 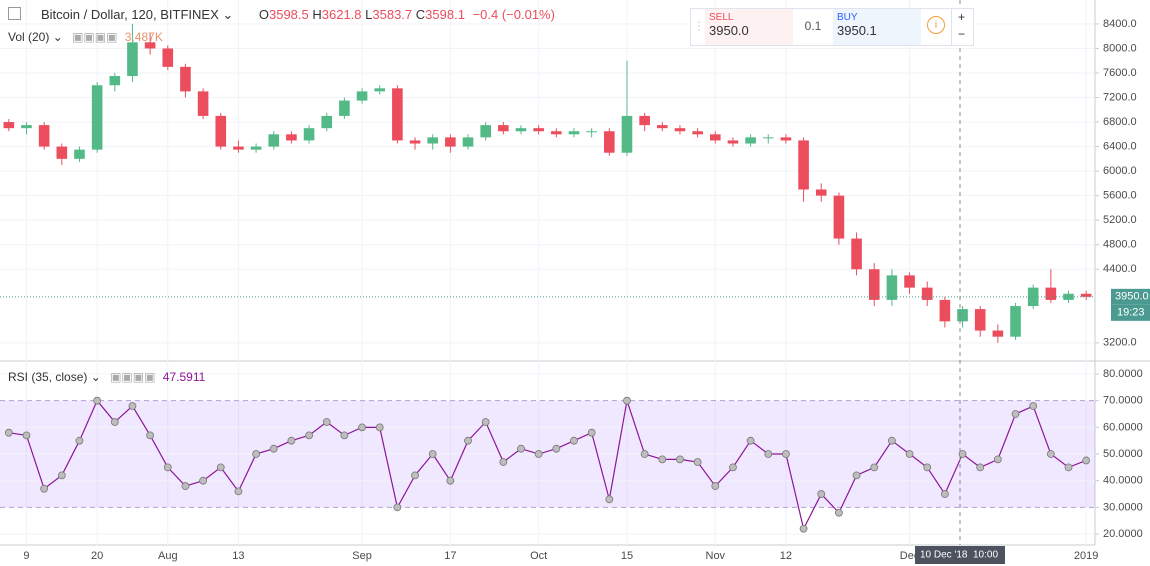 What do you see at coordinates (369, 14) in the screenshot?
I see `ohlc-key: L` at bounding box center [369, 14].